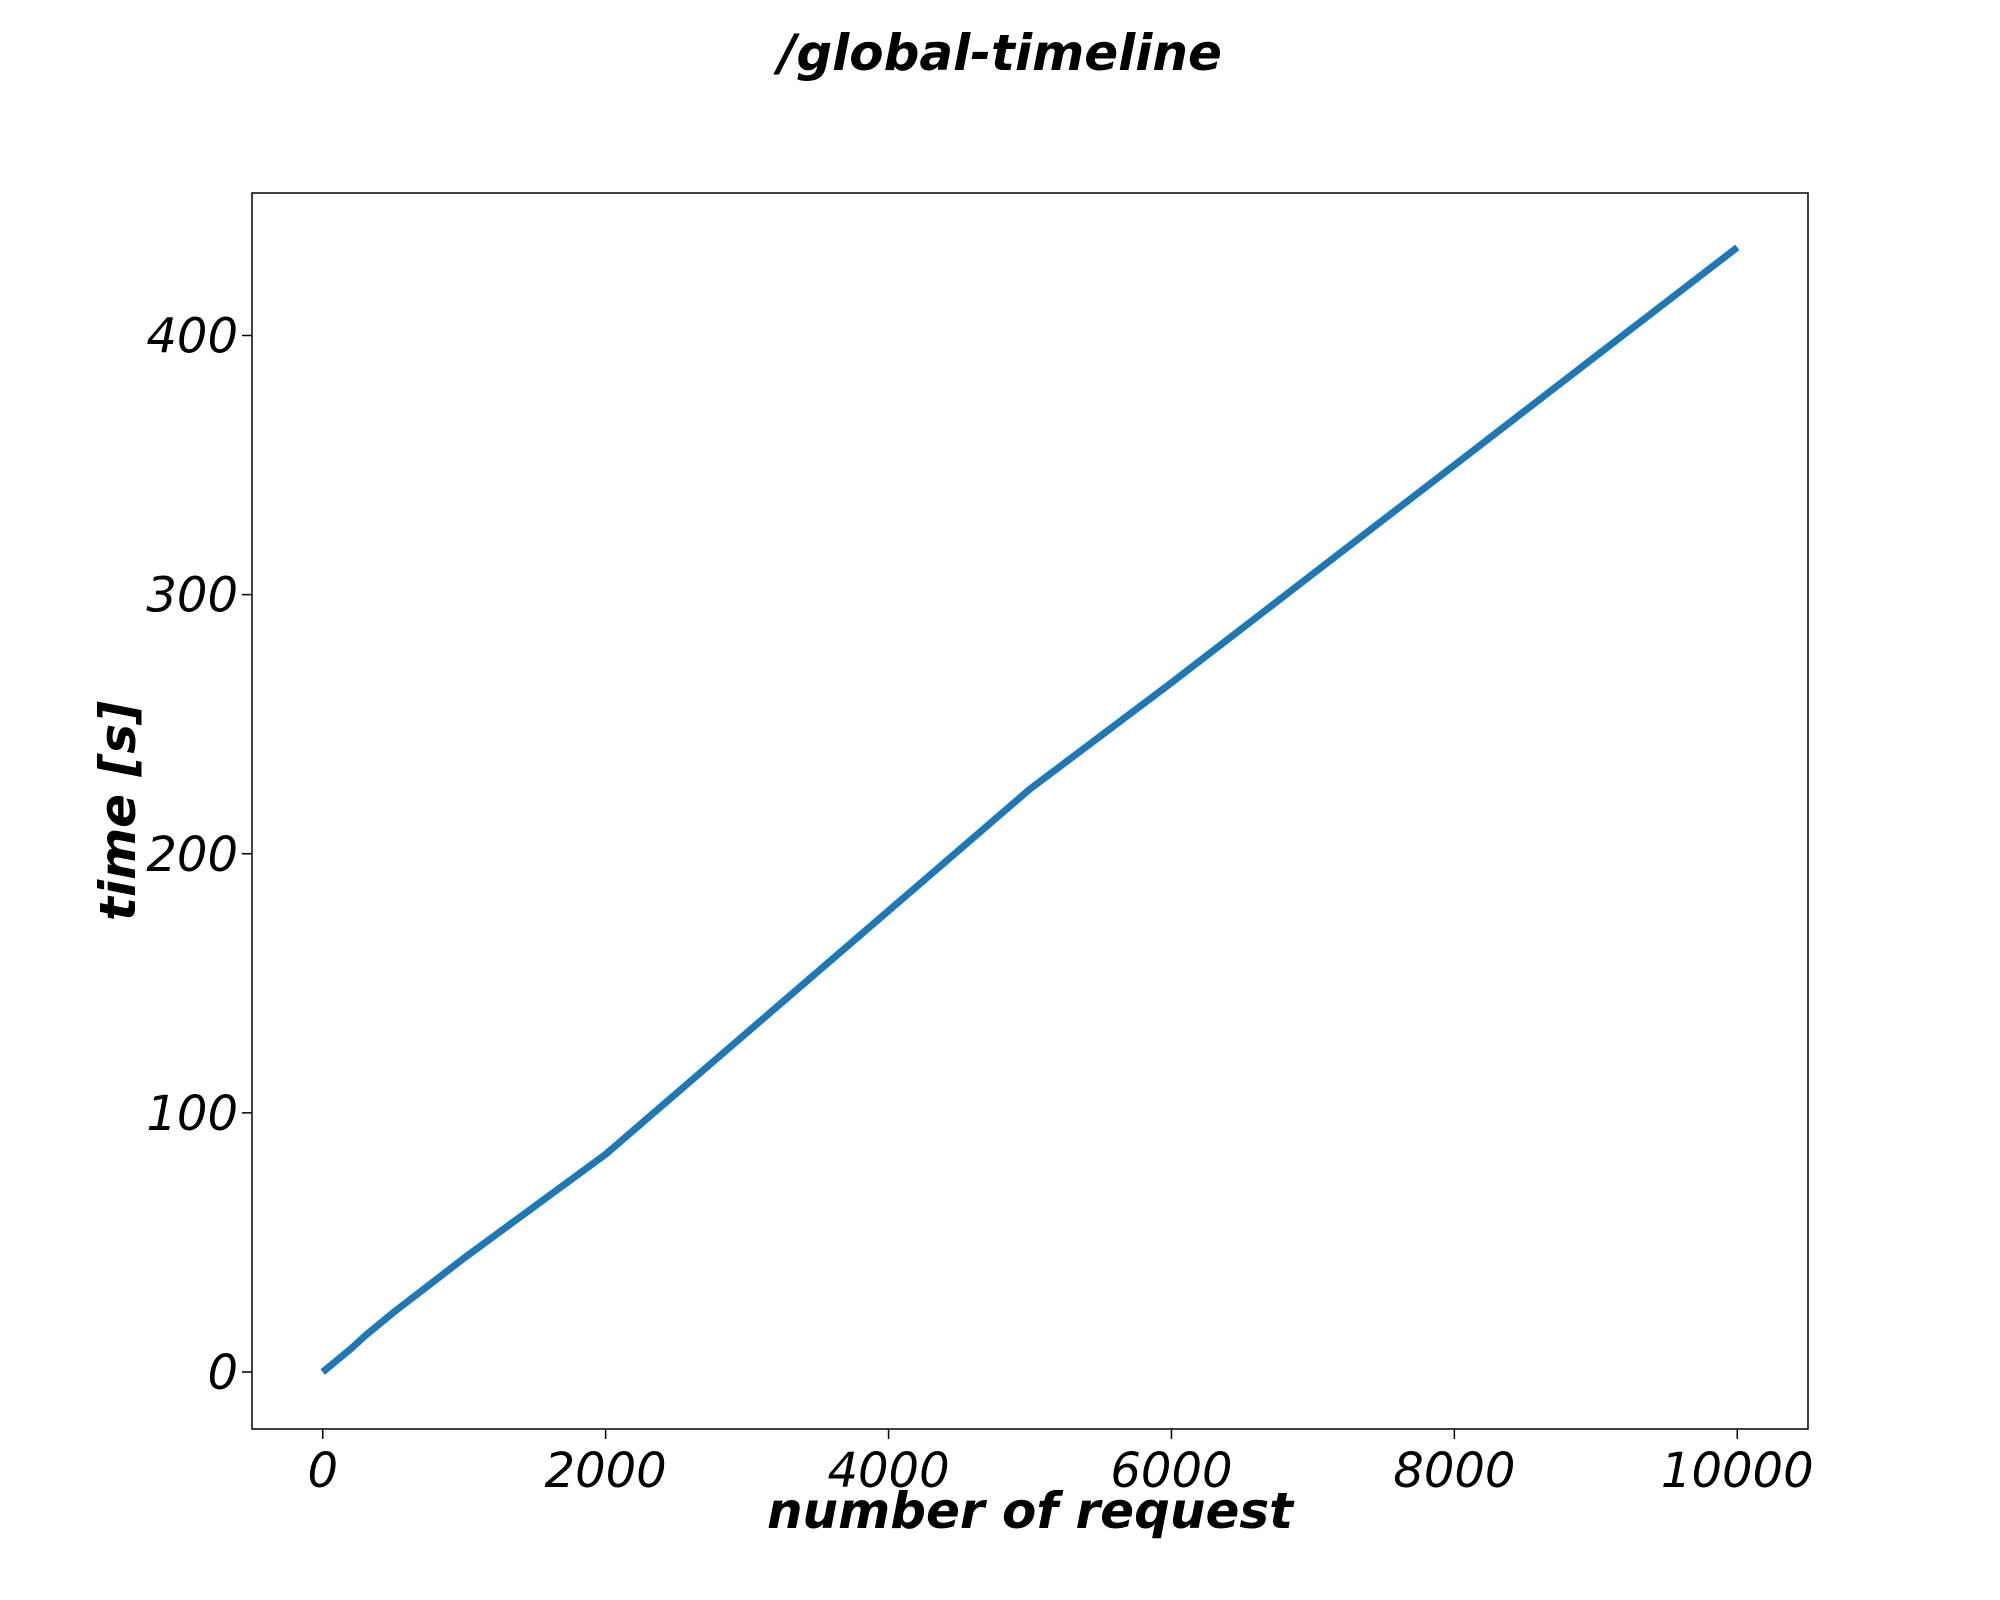  I want to click on x-tick-label: 6000, so click(1171, 1471).